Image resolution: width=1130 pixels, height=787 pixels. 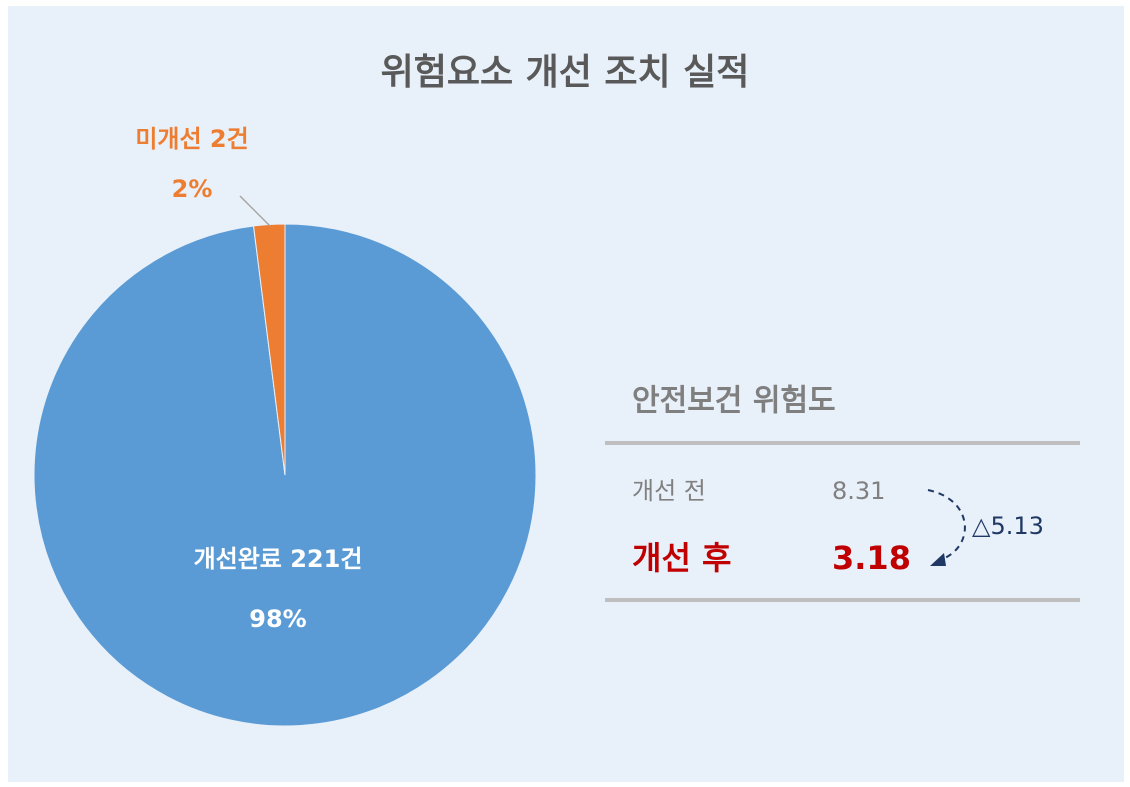 What do you see at coordinates (255, 211) in the screenshot?
I see `leader-line` at bounding box center [255, 211].